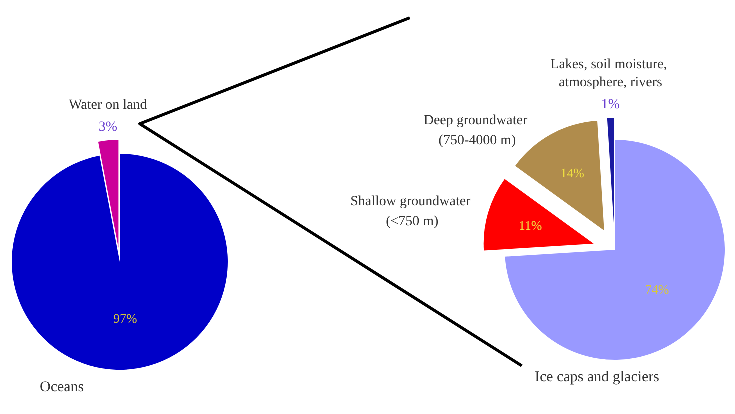 The width and height of the screenshot is (735, 414). I want to click on slice-label: Oceans, so click(62, 388).